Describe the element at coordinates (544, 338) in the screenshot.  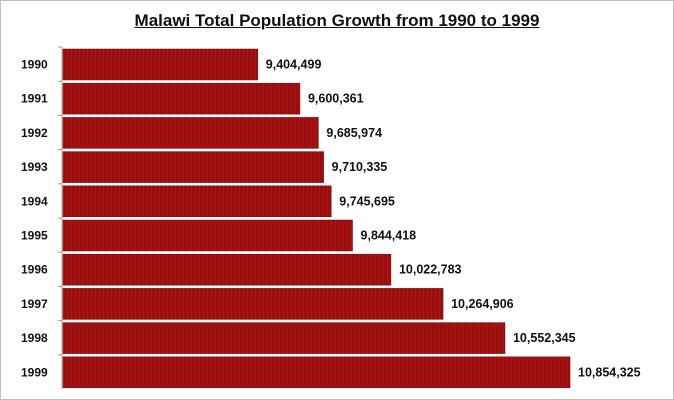
I see `data-label-1998: 10,552,345` at that location.